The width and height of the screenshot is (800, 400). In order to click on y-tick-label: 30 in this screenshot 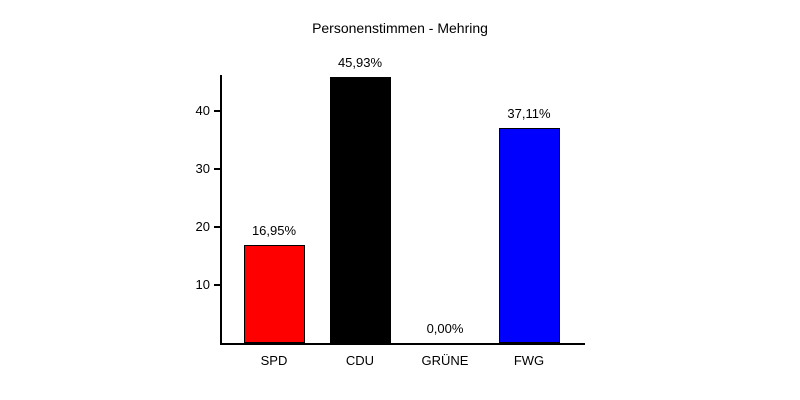, I will do `click(202, 168)`.